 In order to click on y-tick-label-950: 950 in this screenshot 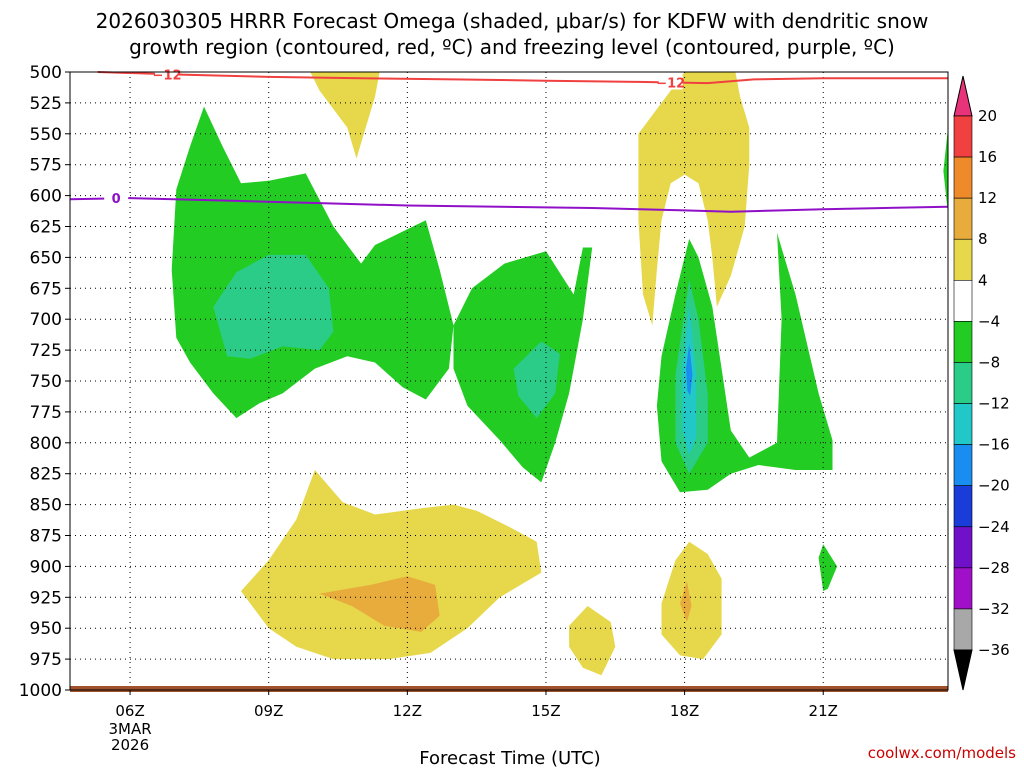, I will do `click(46, 629)`.